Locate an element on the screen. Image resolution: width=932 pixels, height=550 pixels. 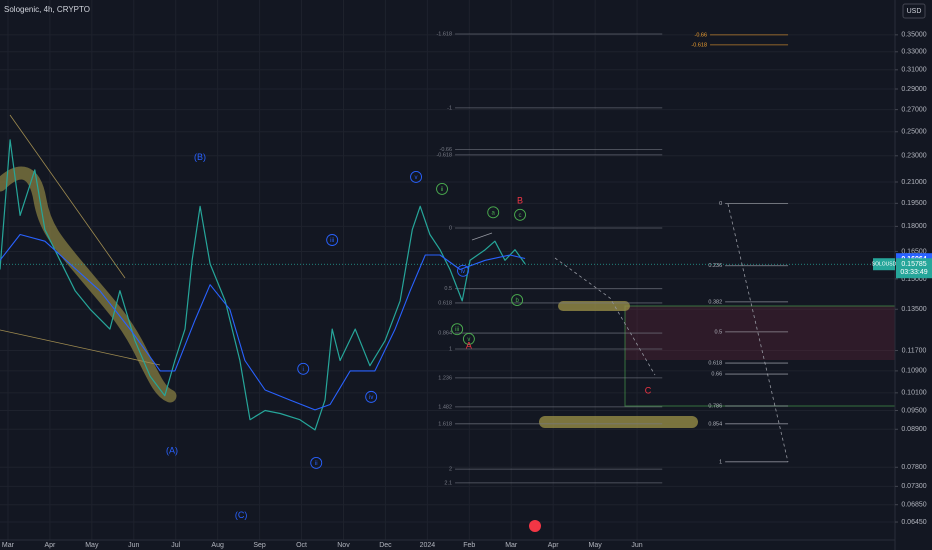
fib-label: 0.236 is located at coordinates (715, 266).